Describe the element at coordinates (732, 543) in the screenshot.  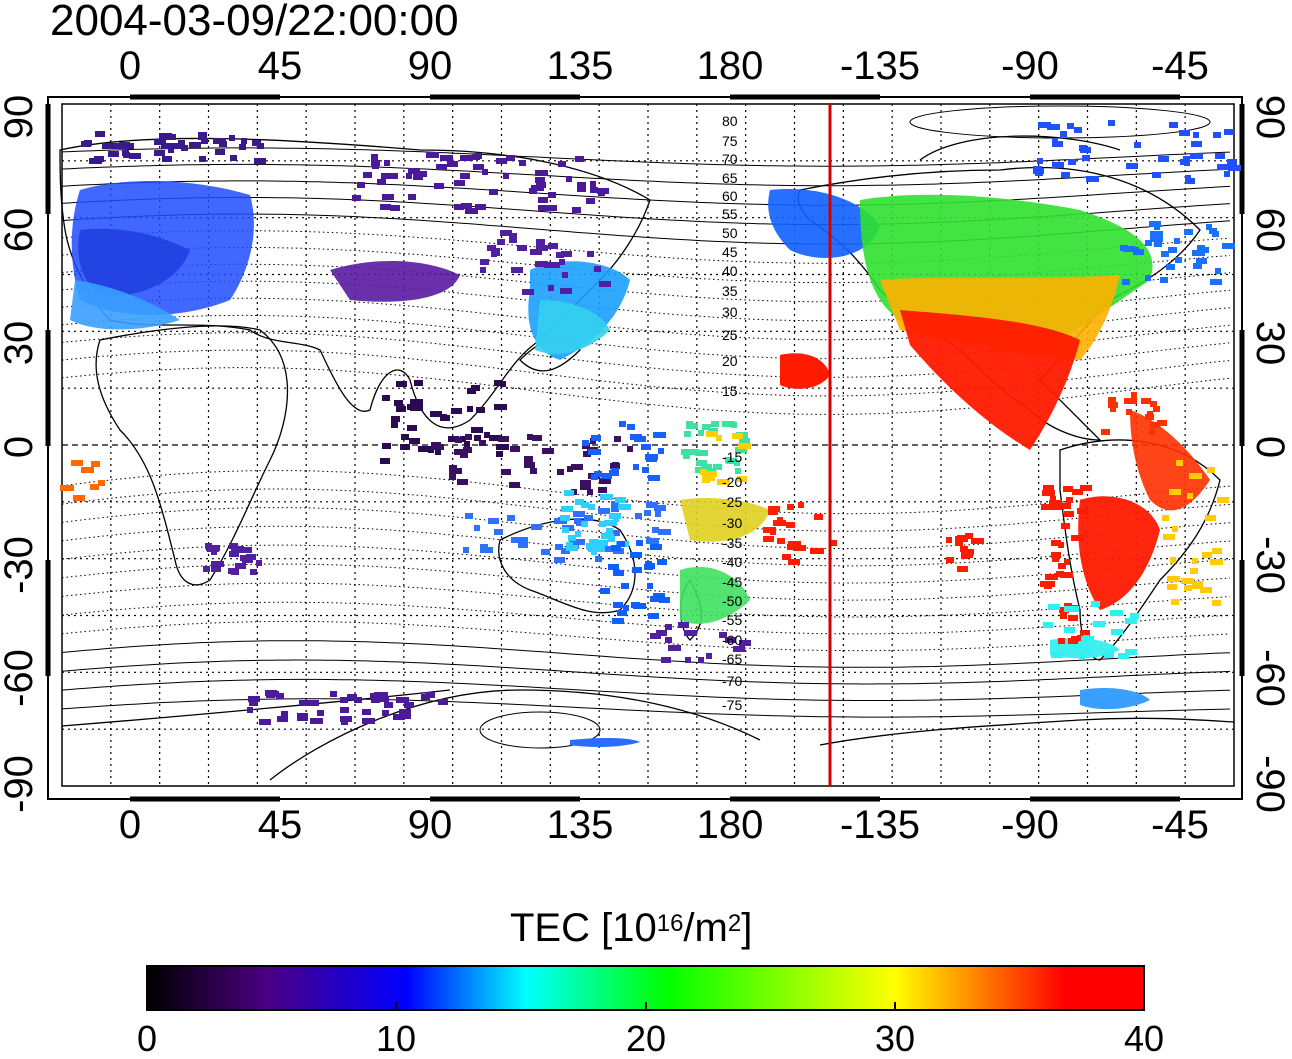
I see `contour-label: -35` at that location.